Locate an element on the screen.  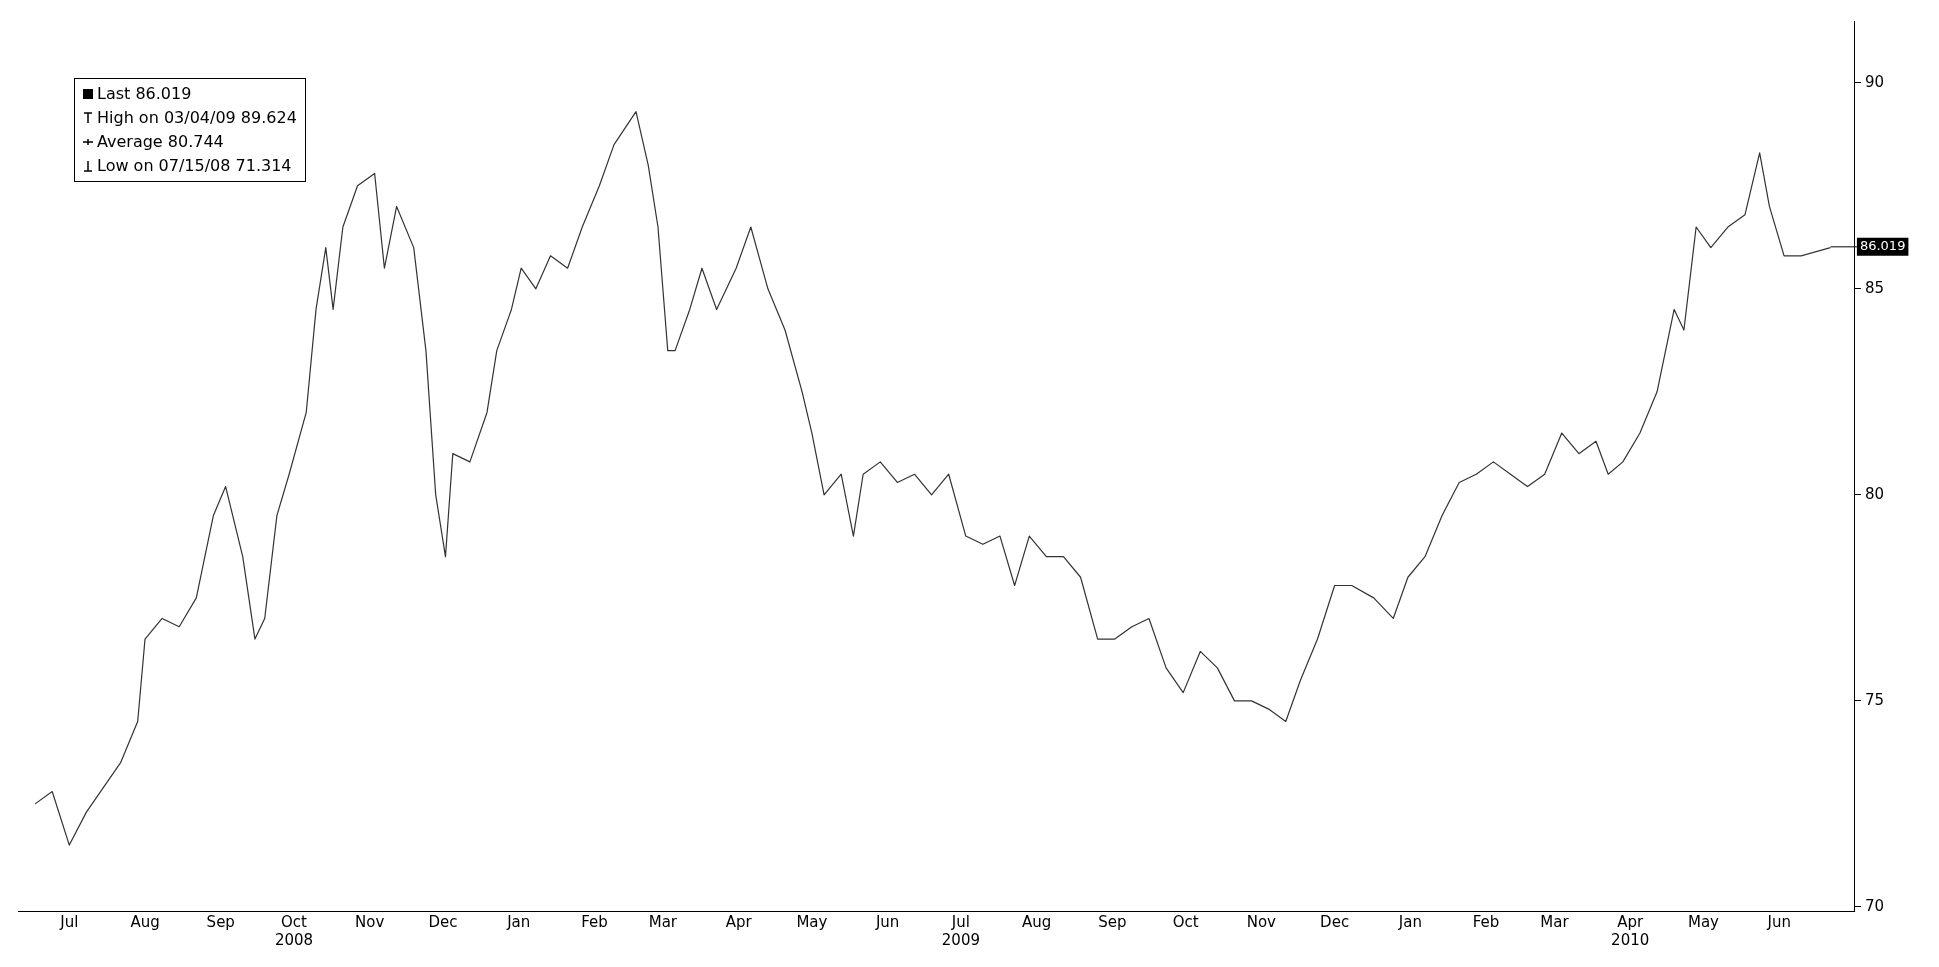
y-tick-label: 85 is located at coordinates (1874, 287).